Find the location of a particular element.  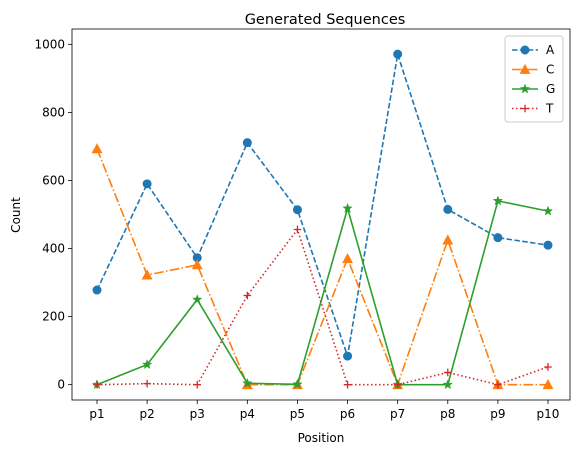

legend-label: T is located at coordinates (549, 109).